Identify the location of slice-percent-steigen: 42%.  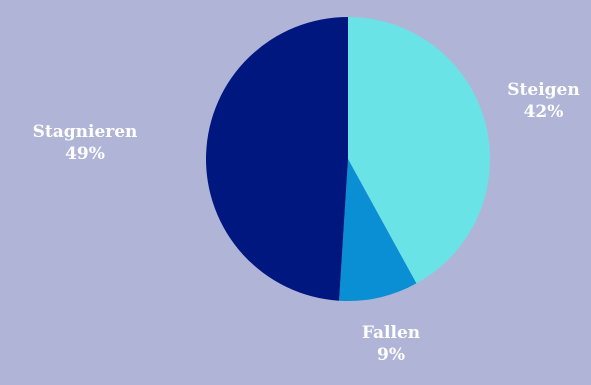
(543, 112).